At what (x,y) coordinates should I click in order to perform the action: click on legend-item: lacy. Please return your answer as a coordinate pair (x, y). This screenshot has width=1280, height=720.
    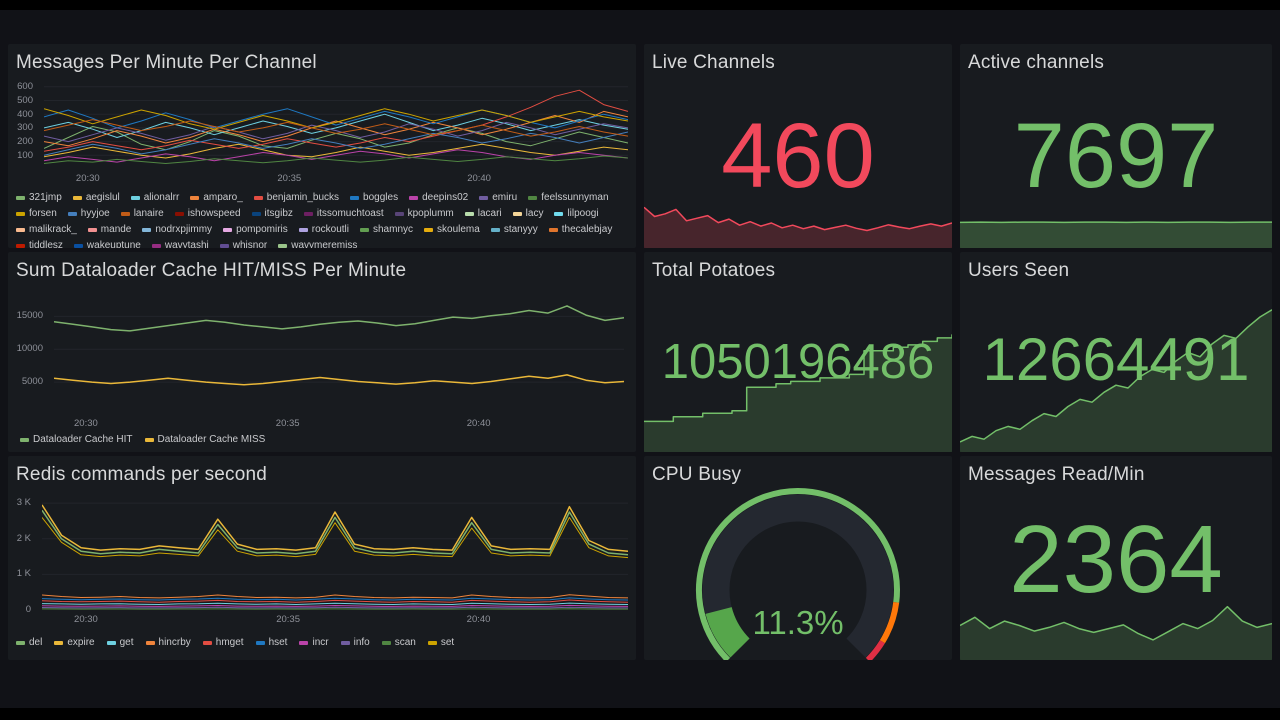
    Looking at the image, I should click on (527, 213).